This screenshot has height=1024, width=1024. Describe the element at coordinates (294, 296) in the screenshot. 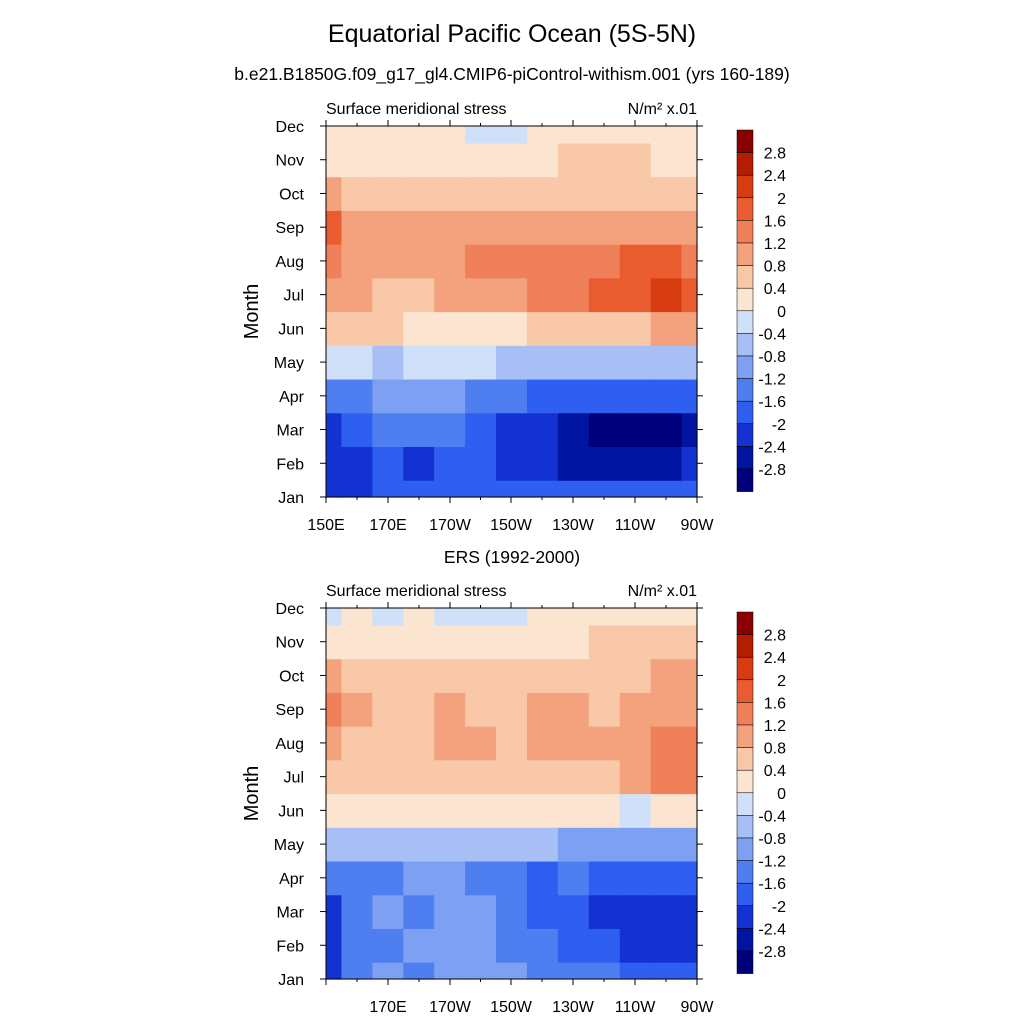

I see `y-tick-label: Jul` at that location.